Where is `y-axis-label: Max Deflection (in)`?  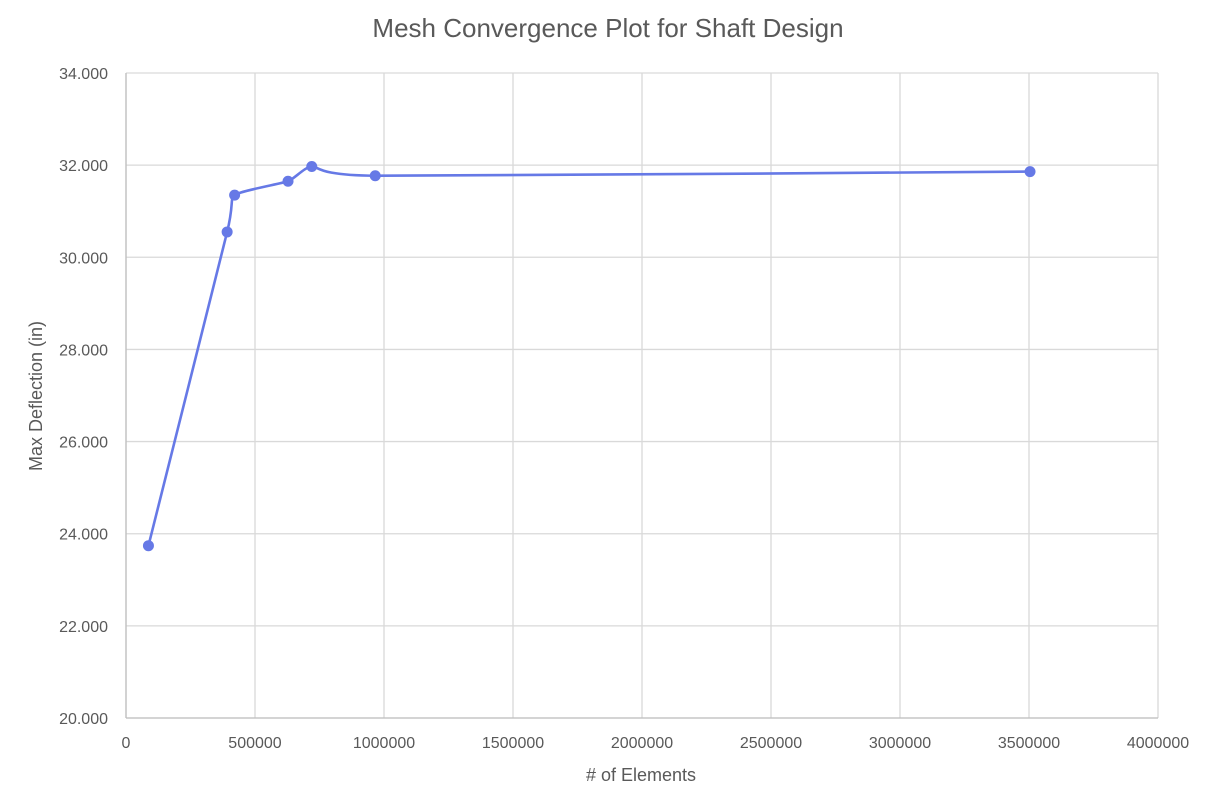
y-axis-label: Max Deflection (in) is located at coordinates (36, 396).